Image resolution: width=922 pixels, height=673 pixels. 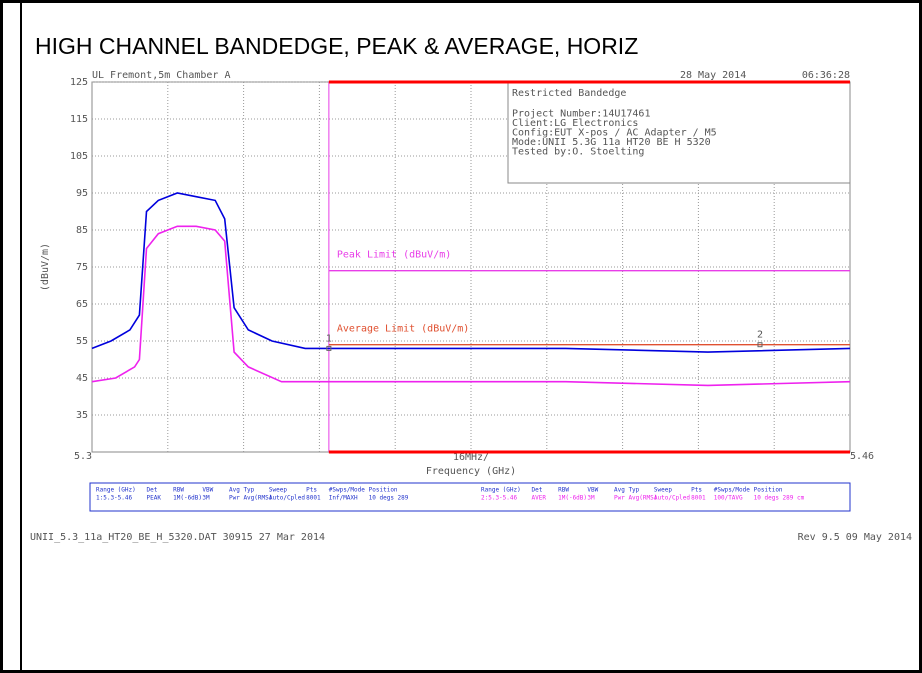 What do you see at coordinates (82, 267) in the screenshot?
I see `y-tick-label: 75` at bounding box center [82, 267].